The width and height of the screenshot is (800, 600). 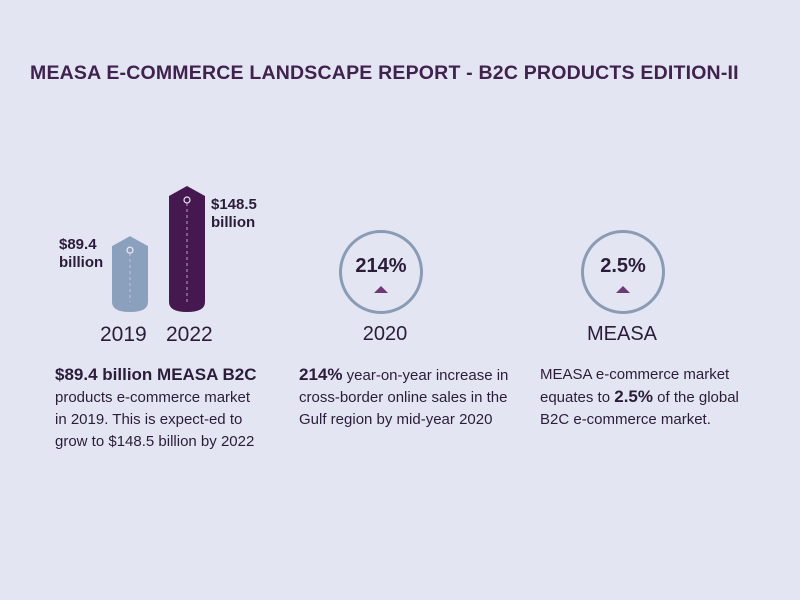 What do you see at coordinates (234, 213) in the screenshot?
I see `value-label-2022: $148.5 billion` at bounding box center [234, 213].